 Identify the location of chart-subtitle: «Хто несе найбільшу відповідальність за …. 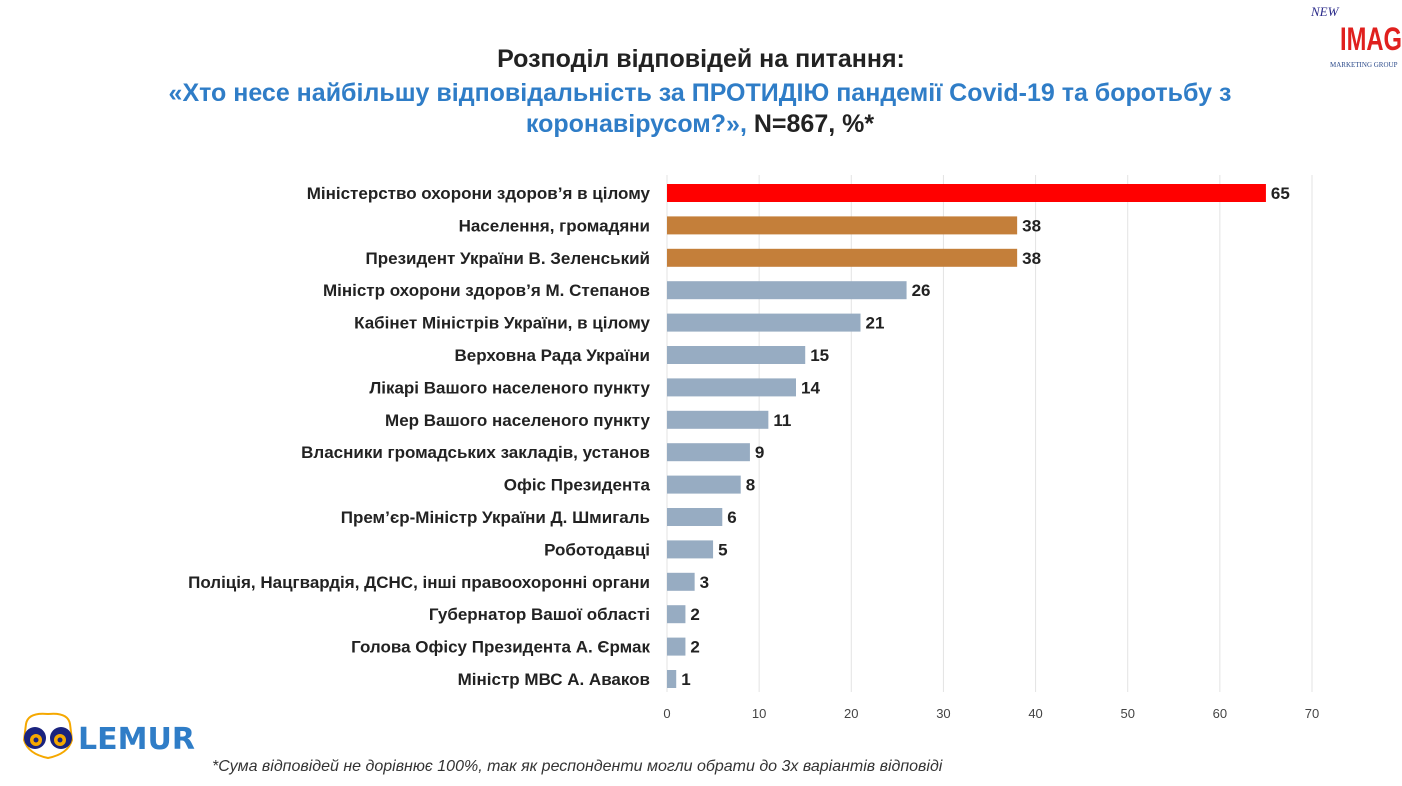
(700, 109).